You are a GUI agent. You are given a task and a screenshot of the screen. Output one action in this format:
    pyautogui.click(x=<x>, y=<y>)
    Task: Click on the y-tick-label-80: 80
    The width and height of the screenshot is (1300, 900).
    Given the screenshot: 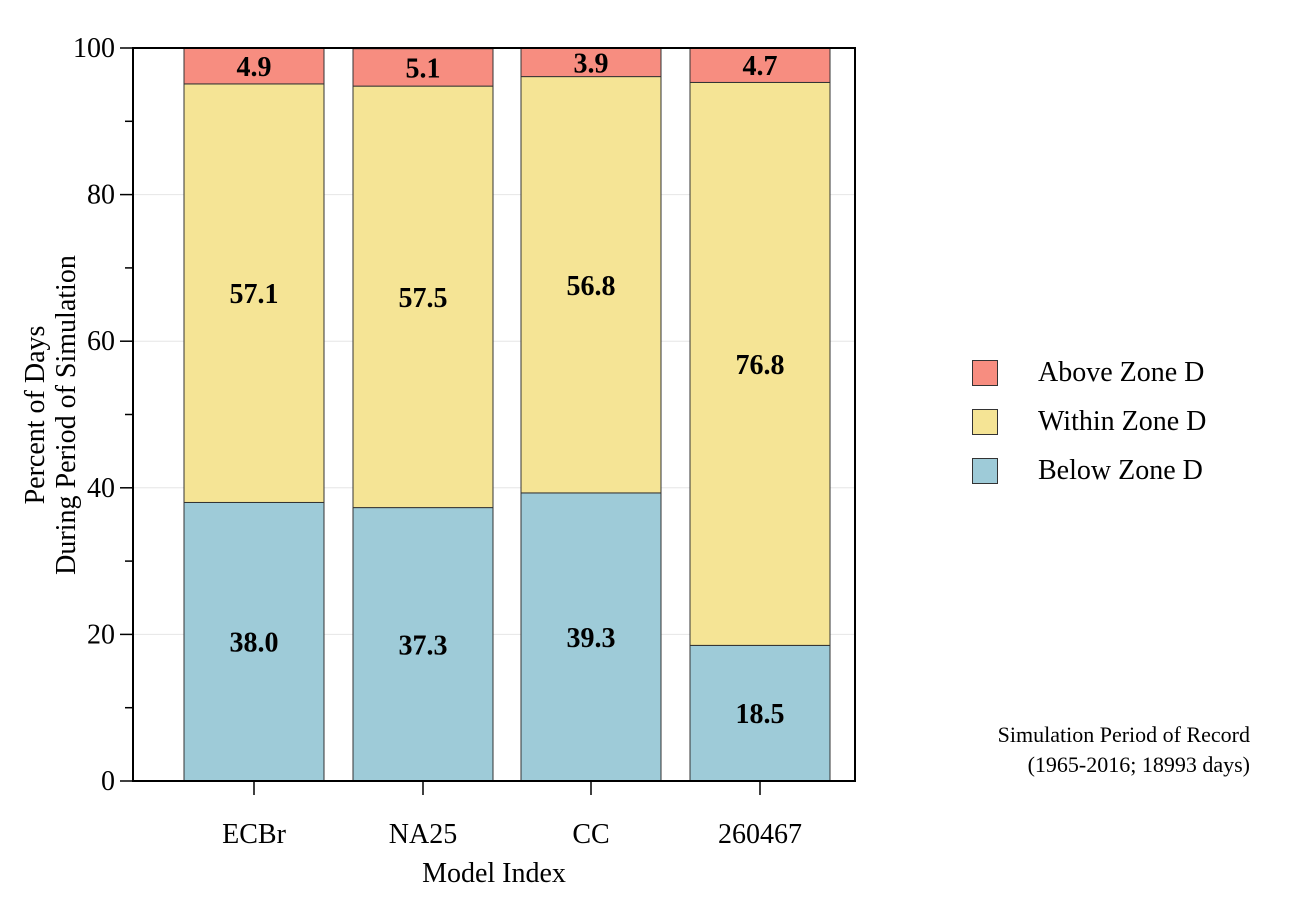 What is the action you would take?
    pyautogui.click(x=101, y=195)
    